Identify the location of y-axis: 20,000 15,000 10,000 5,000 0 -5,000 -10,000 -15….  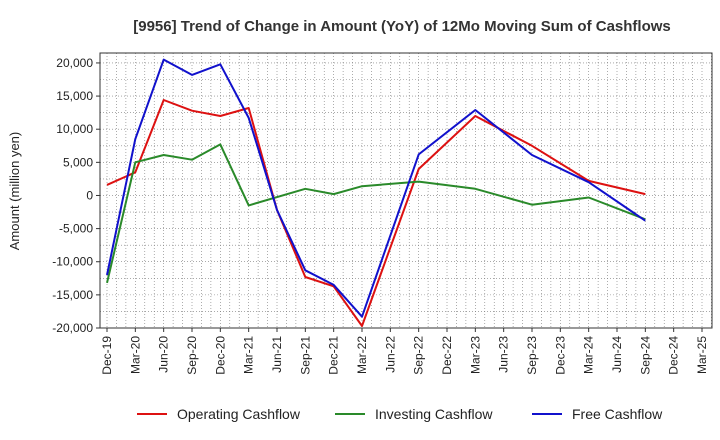
(76, 195).